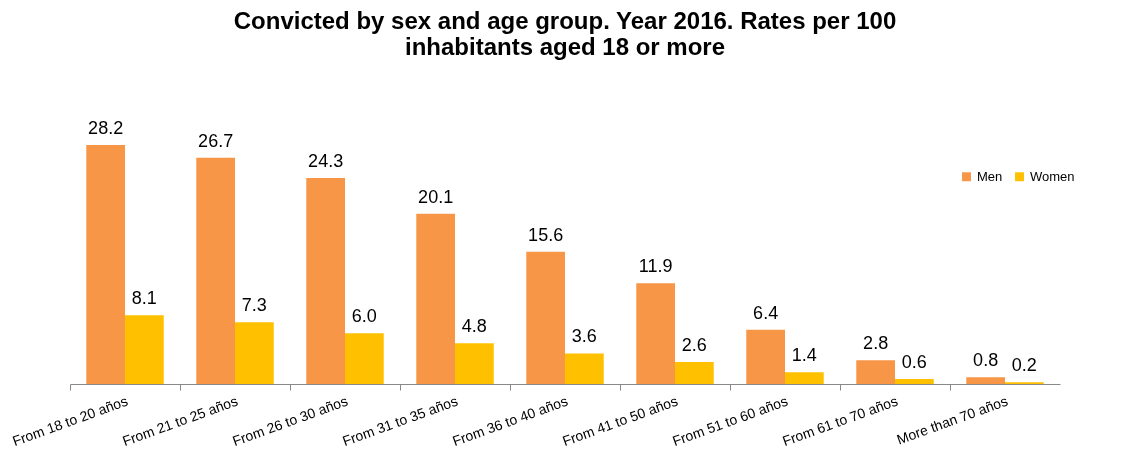  I want to click on data-label: 2.6, so click(694, 344).